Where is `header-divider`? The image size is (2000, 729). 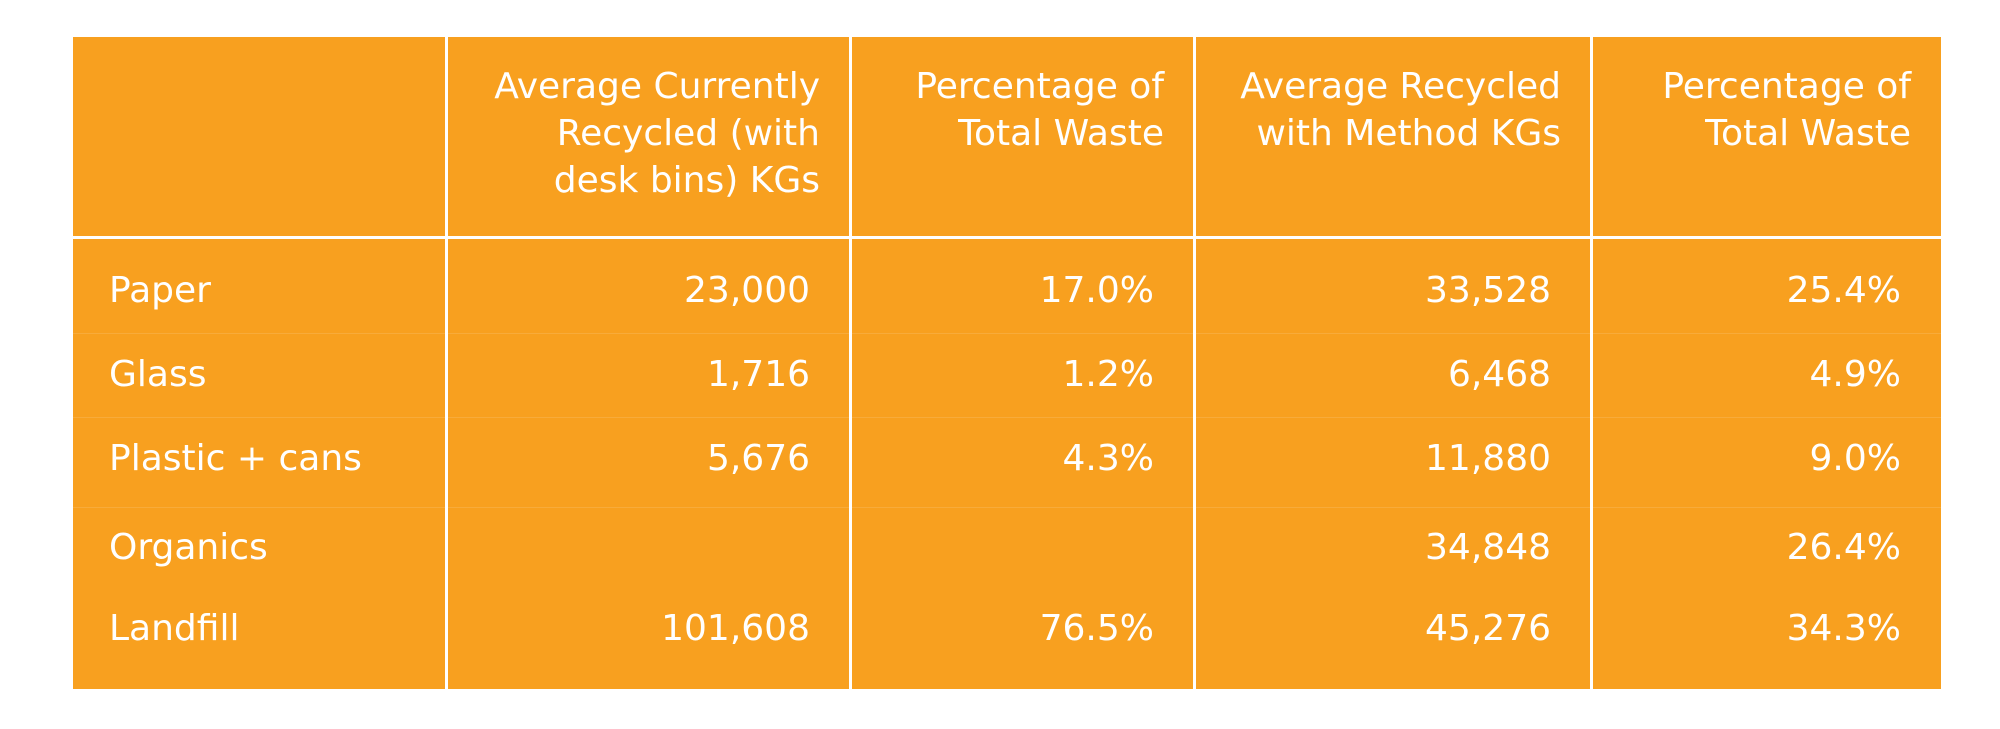
header-divider is located at coordinates (1007, 237).